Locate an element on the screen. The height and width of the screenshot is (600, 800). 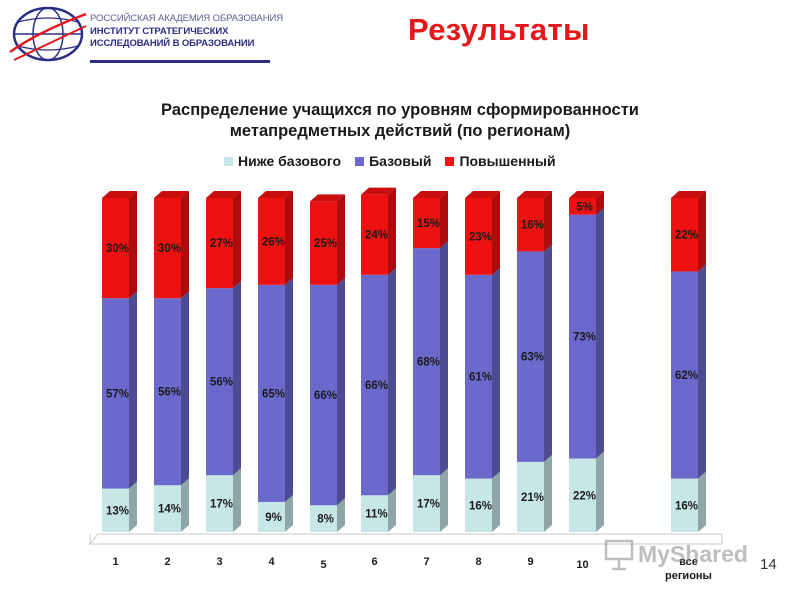
slide-title: Результаты is located at coordinates (499, 29).